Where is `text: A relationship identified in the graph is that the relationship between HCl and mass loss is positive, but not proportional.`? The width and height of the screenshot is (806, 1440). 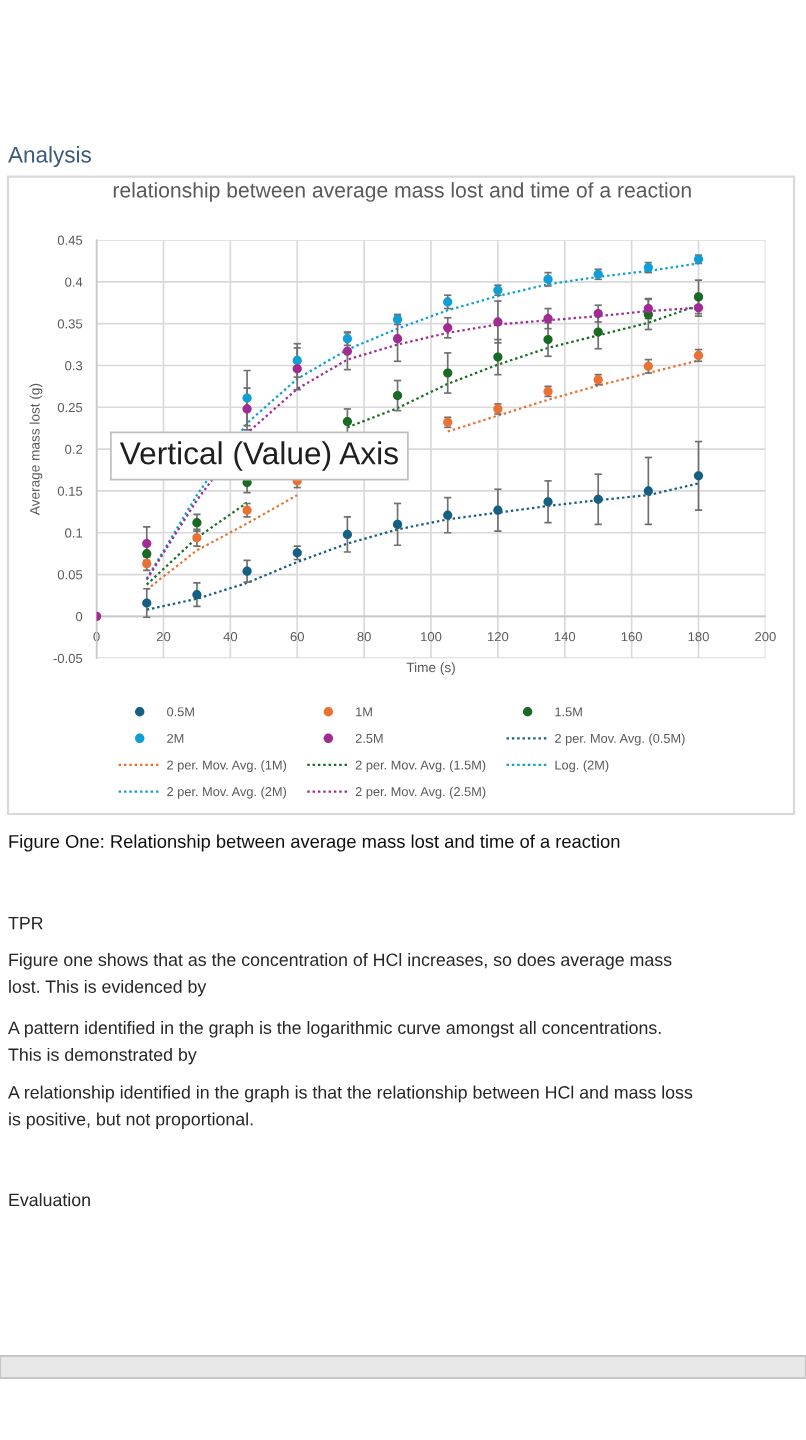 text: A relationship identified in the graph is that the relationship between HCl and mass loss is positive, but not proportional. is located at coordinates (350, 1107).